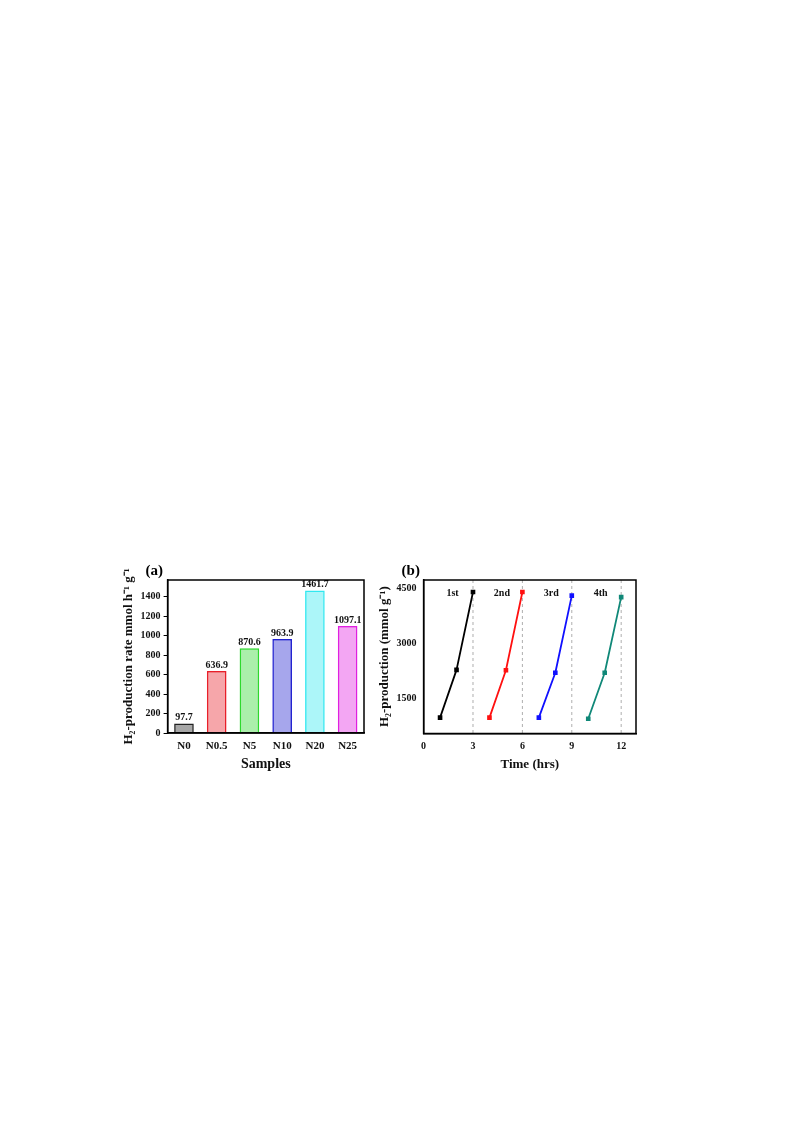  Describe the element at coordinates (249, 641) in the screenshot. I see `data-label: 870.6` at that location.